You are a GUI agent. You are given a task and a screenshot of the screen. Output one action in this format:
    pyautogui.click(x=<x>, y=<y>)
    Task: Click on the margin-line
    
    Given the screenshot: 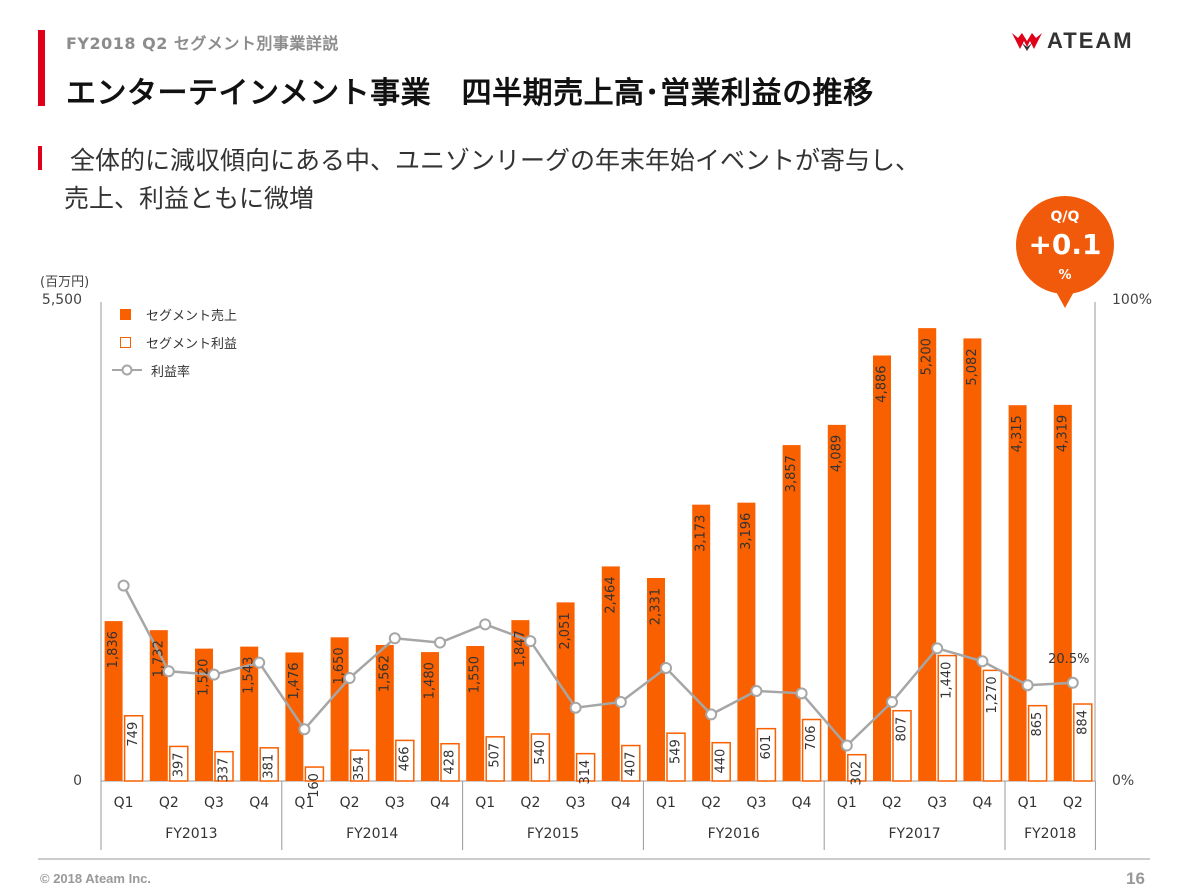 What is the action you would take?
    pyautogui.click(x=597, y=666)
    